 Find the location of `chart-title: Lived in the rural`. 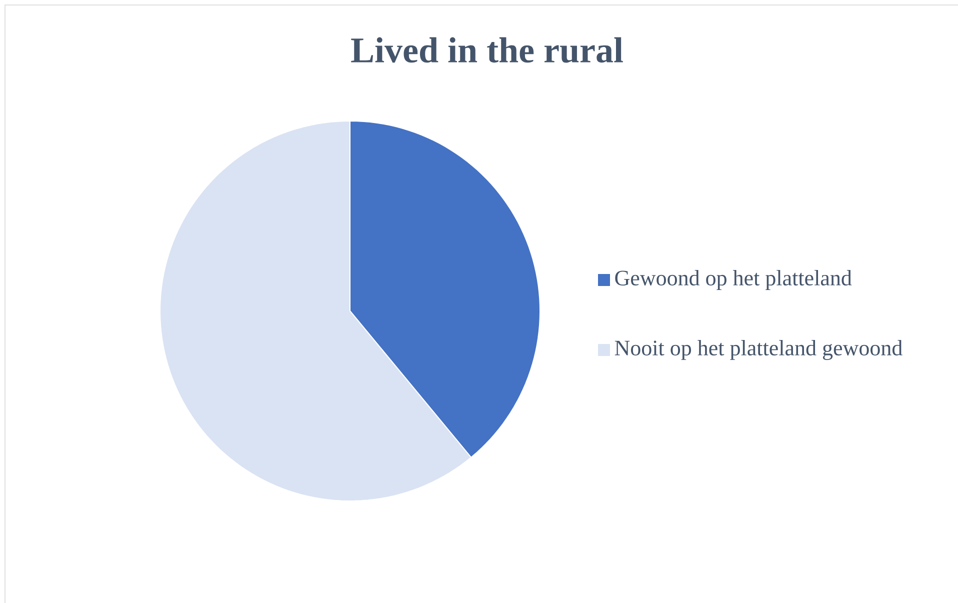

chart-title: Lived in the rural is located at coordinates (487, 50).